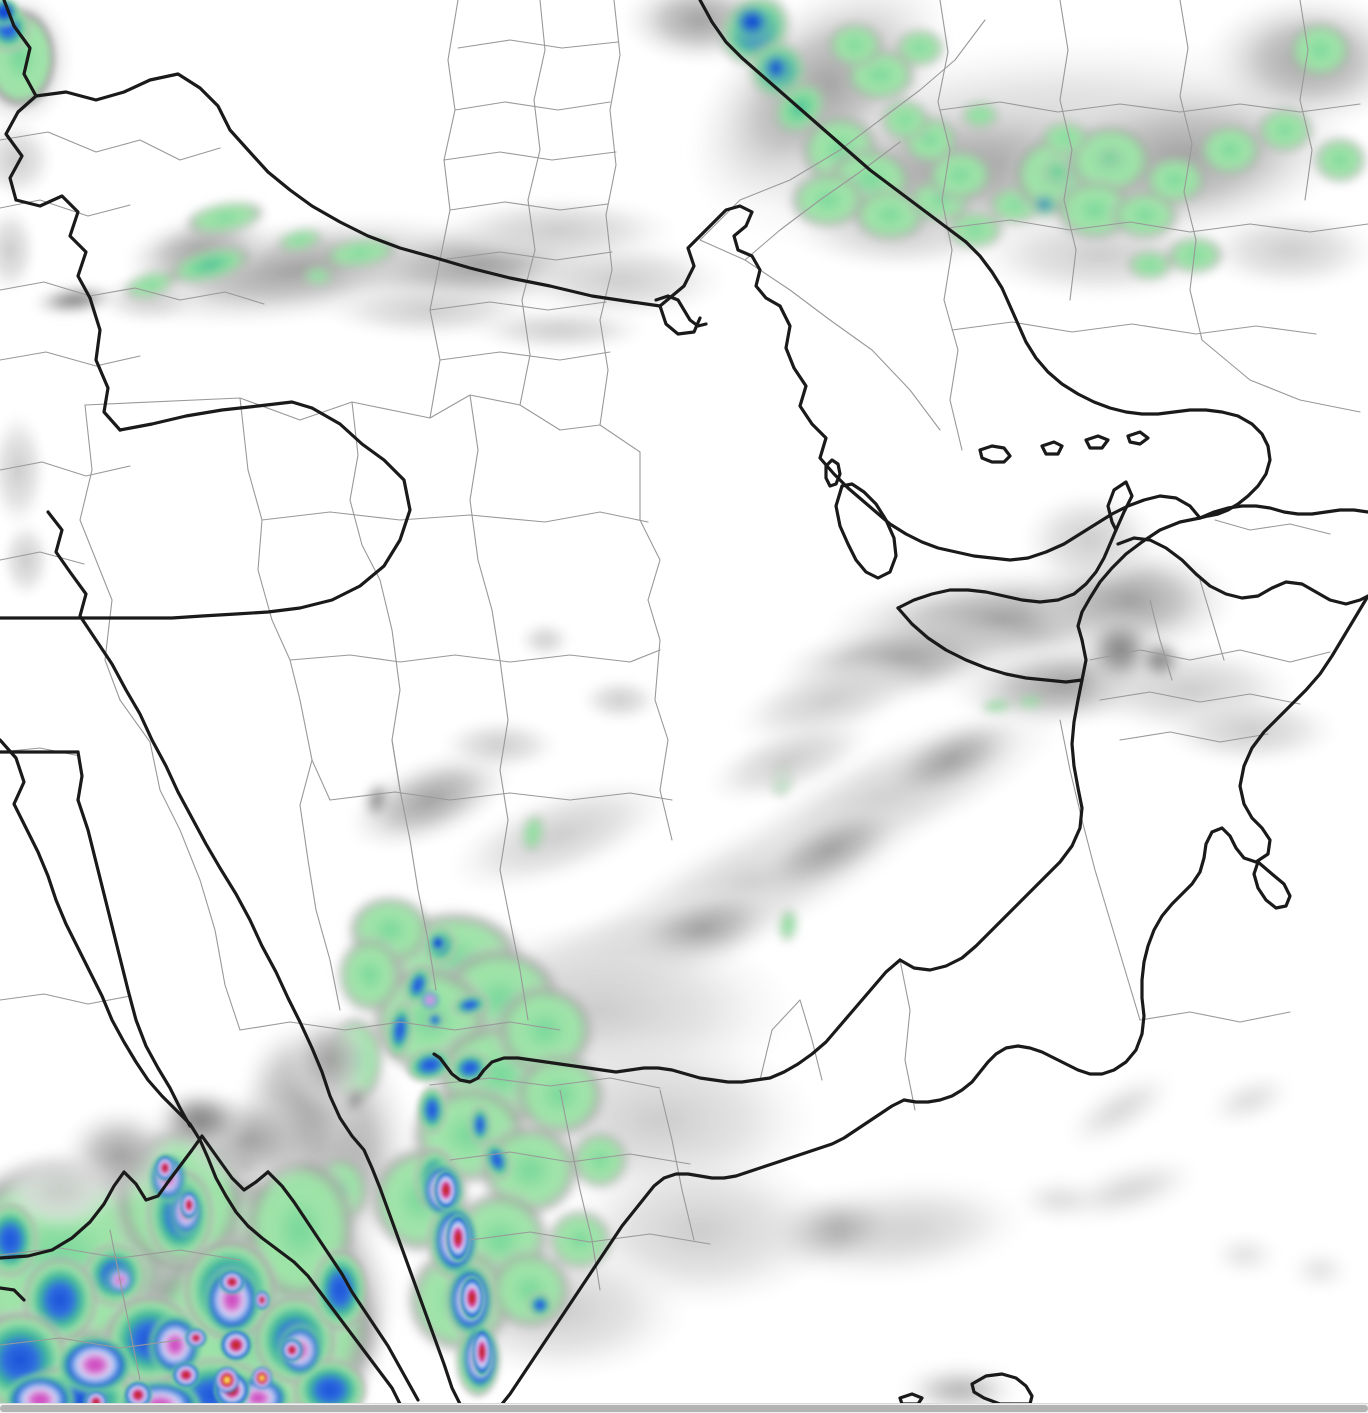 Image resolution: width=1368 pixels, height=1413 pixels. I want to click on precip-uae-oman-band, so click(1022, 647).